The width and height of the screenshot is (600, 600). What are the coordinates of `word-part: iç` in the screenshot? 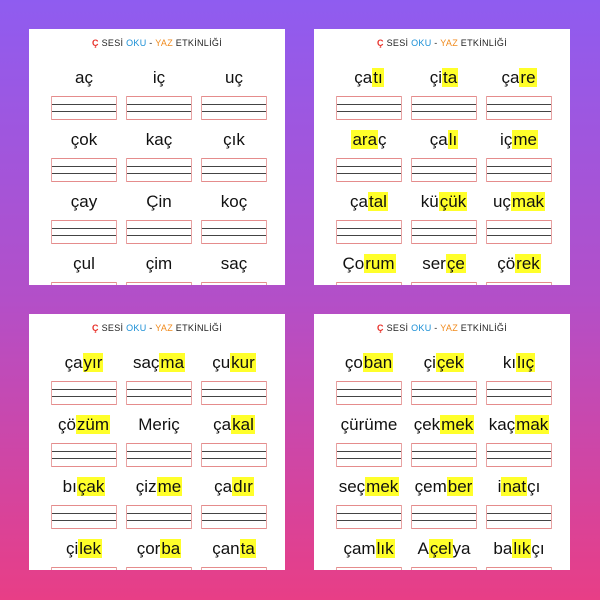 It's located at (506, 139).